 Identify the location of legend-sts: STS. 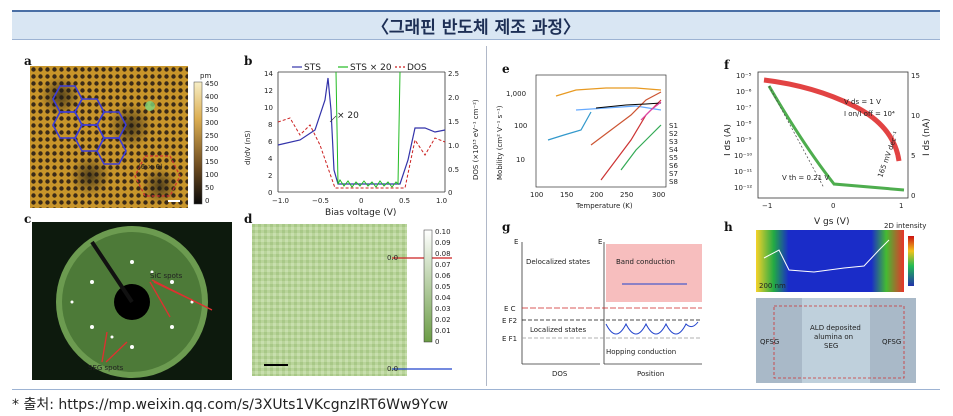
(312, 68).